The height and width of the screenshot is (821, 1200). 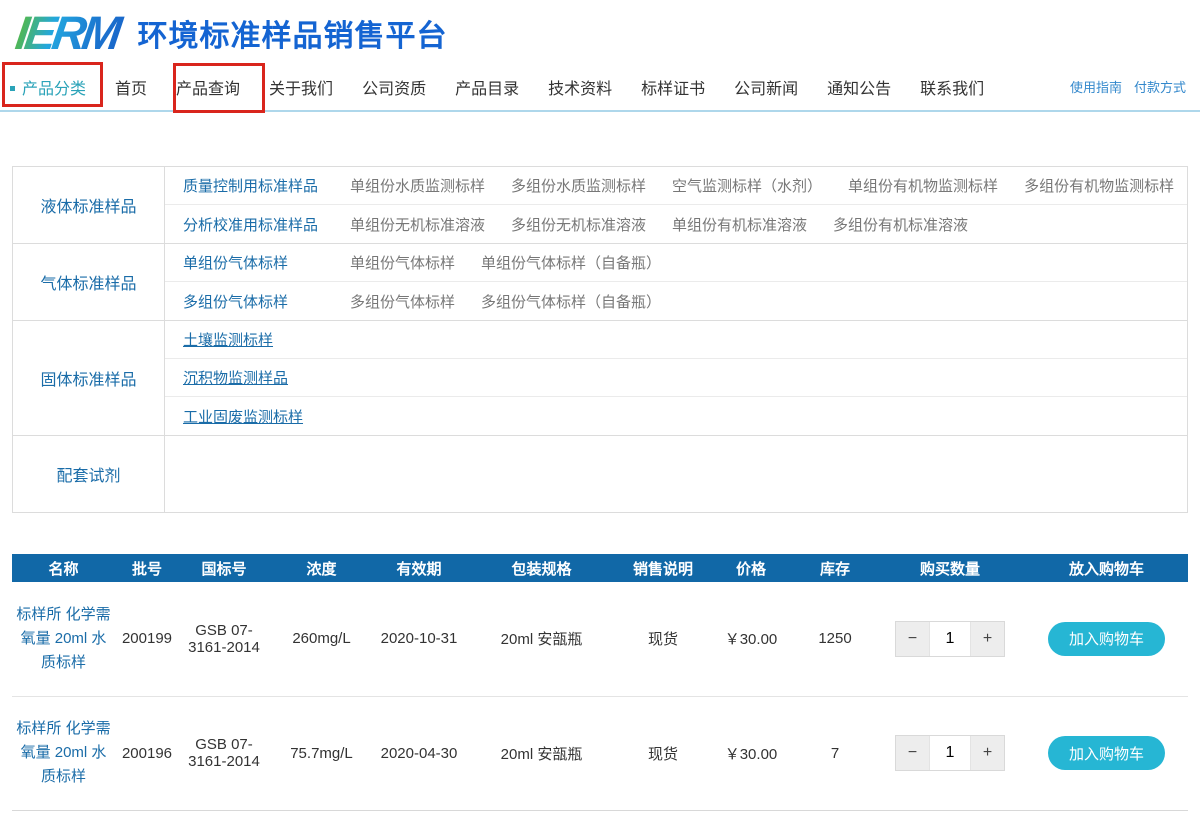 What do you see at coordinates (579, 186) in the screenshot?
I see `category-link: 多组份水质监测标样` at bounding box center [579, 186].